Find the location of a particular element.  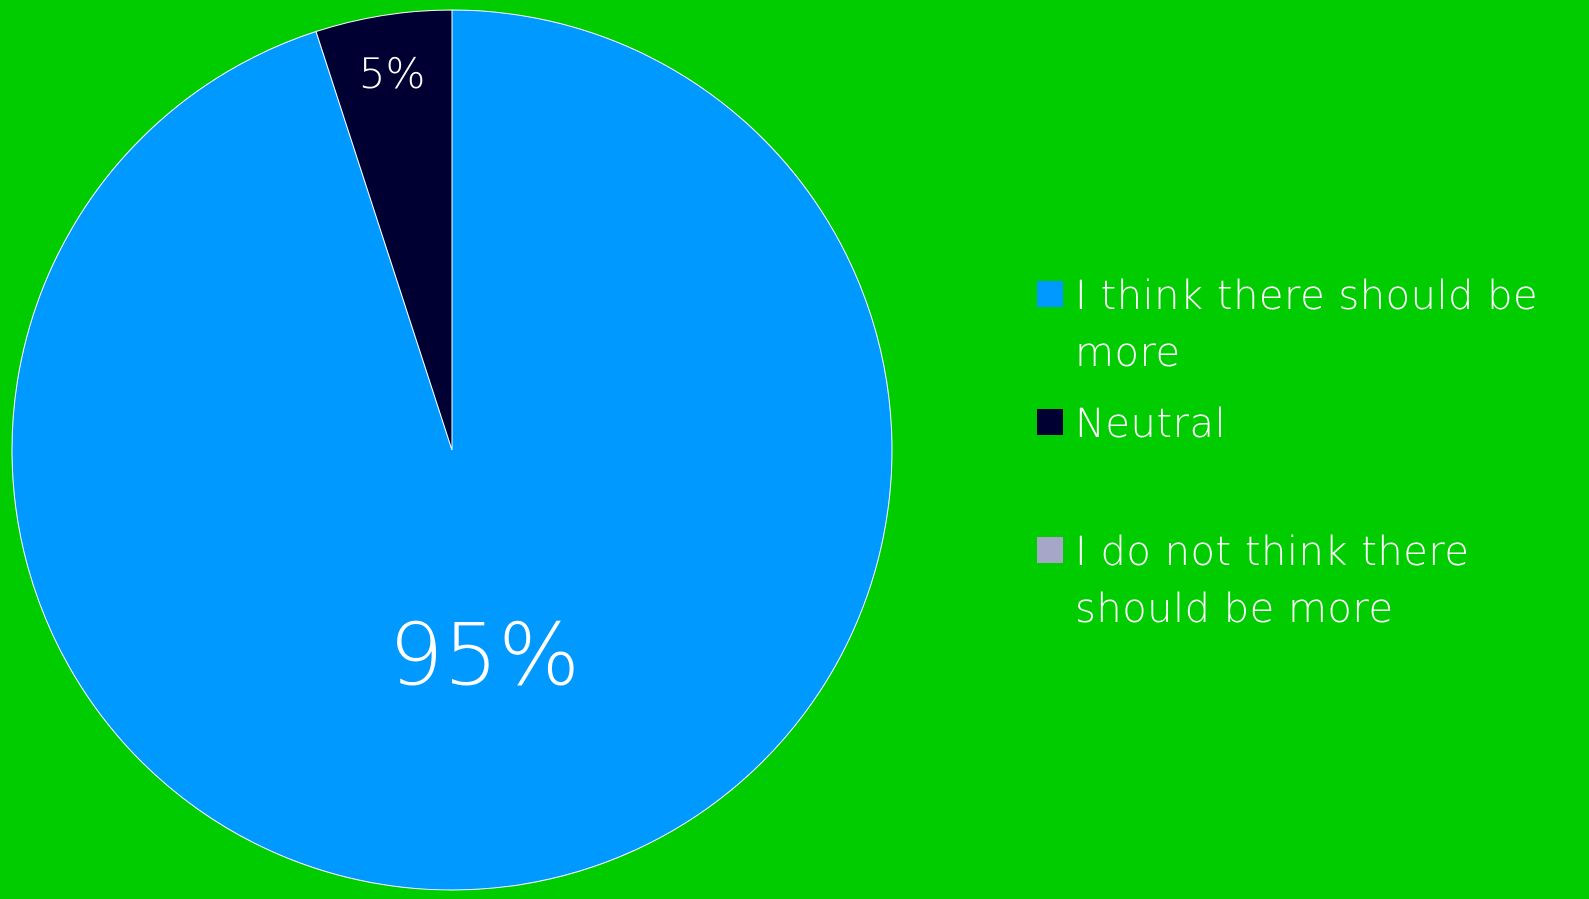

pie-data-label-2: 5% is located at coordinates (392, 73).